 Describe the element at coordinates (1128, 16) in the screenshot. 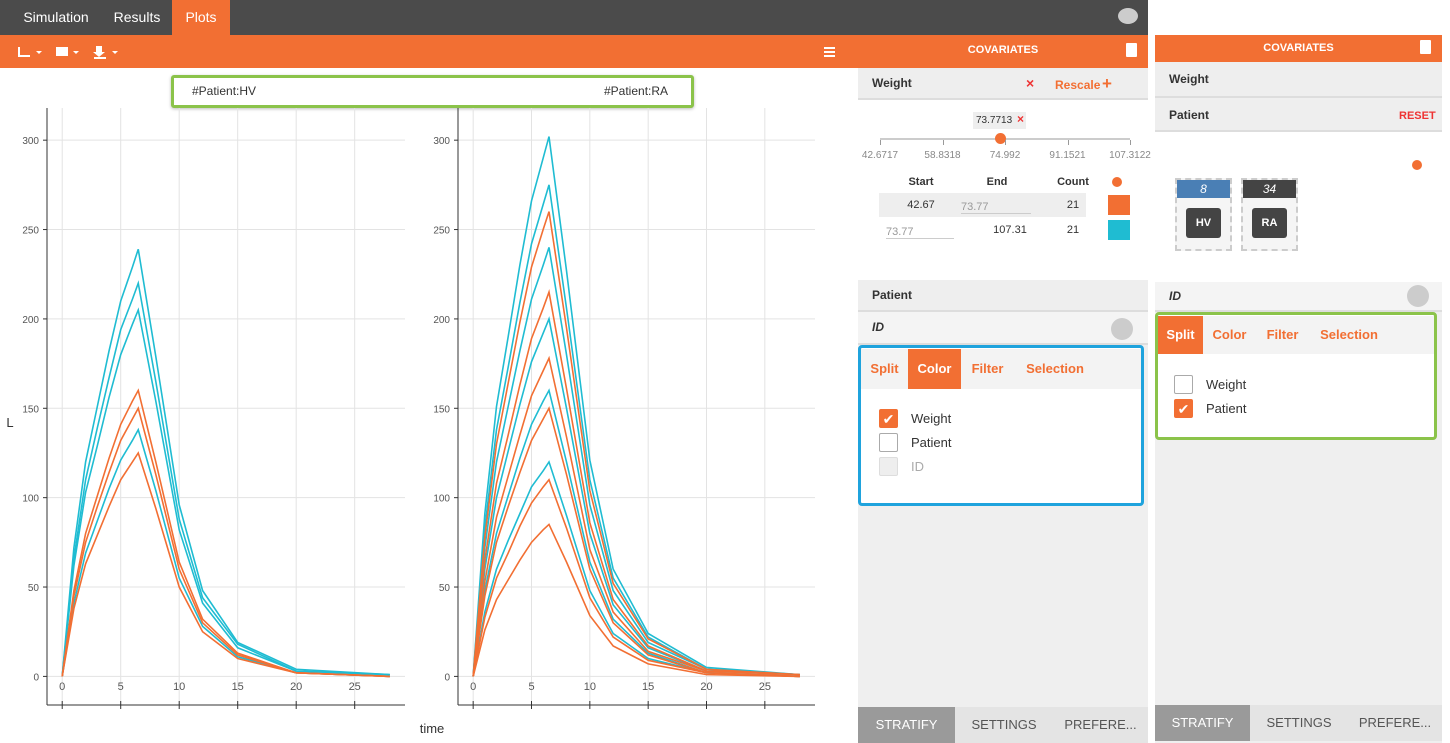

I see `chat-icon` at that location.